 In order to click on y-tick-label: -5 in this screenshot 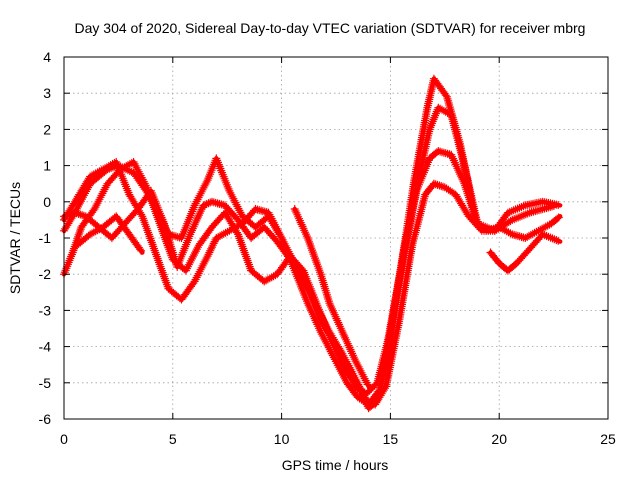, I will do `click(45, 383)`.